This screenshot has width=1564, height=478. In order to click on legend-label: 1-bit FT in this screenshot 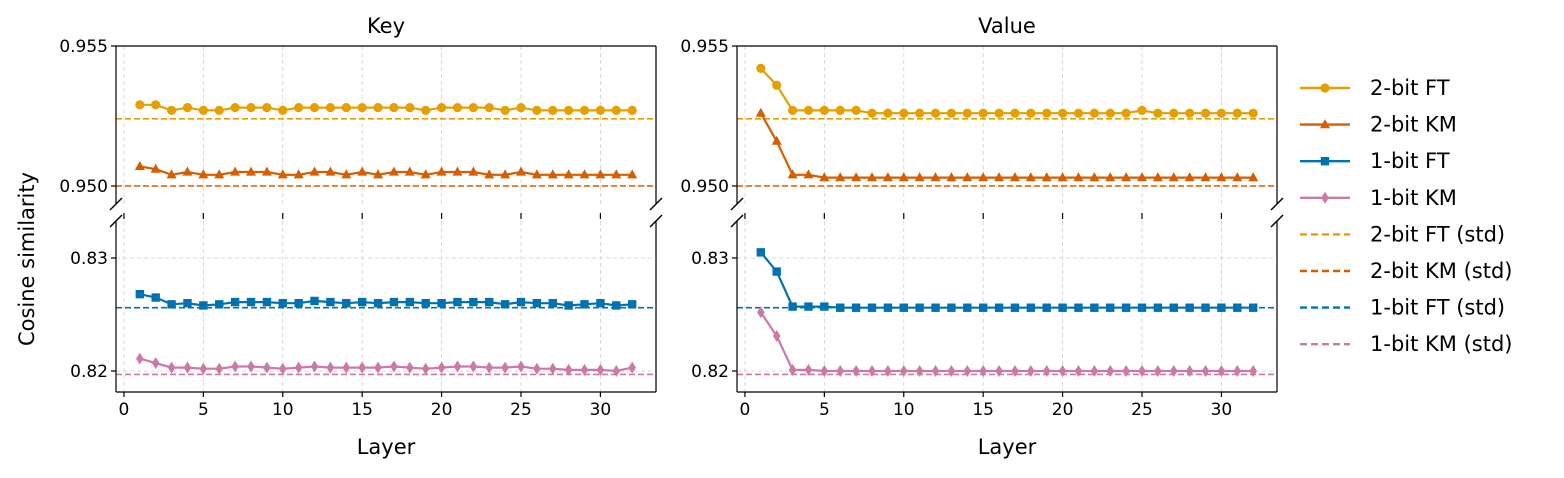, I will do `click(1410, 161)`.